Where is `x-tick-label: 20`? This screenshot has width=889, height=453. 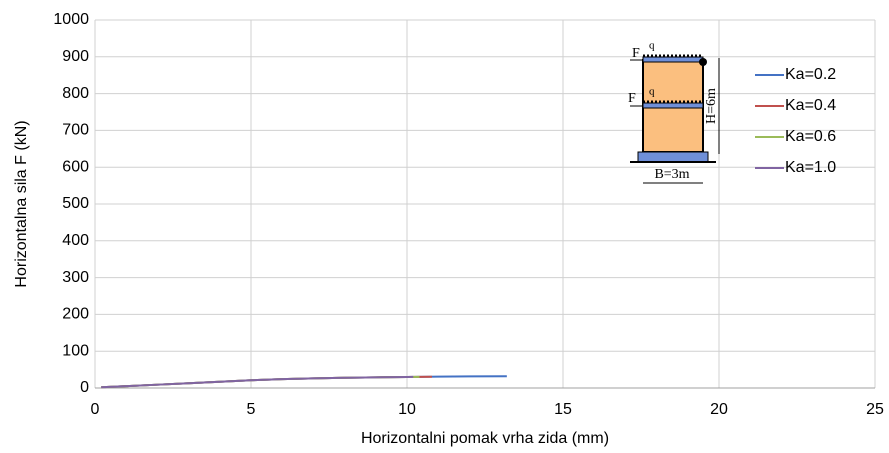 x-tick-label: 20 is located at coordinates (719, 409).